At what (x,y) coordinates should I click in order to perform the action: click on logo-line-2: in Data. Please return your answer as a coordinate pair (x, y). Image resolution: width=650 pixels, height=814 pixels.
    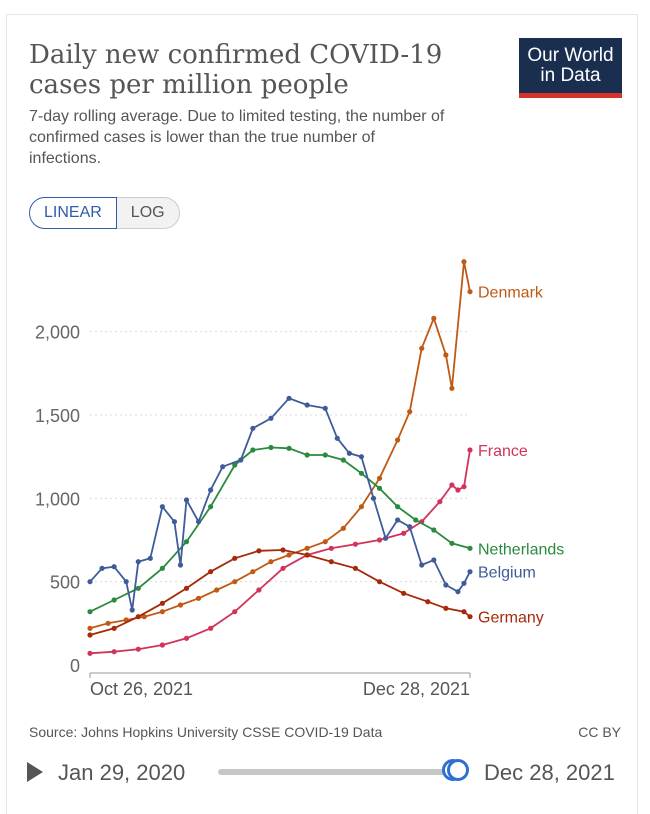
    Looking at the image, I should click on (570, 75).